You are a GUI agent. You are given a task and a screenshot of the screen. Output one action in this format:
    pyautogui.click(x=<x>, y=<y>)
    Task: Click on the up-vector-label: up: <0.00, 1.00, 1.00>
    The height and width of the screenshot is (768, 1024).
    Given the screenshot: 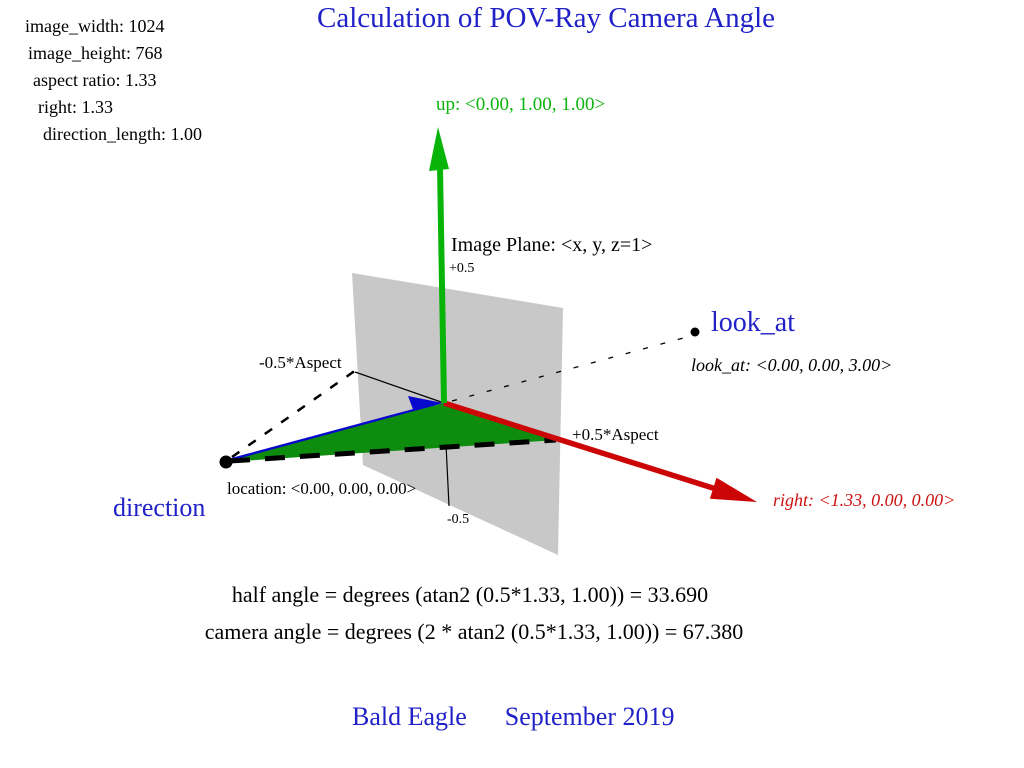 What is the action you would take?
    pyautogui.click(x=521, y=104)
    